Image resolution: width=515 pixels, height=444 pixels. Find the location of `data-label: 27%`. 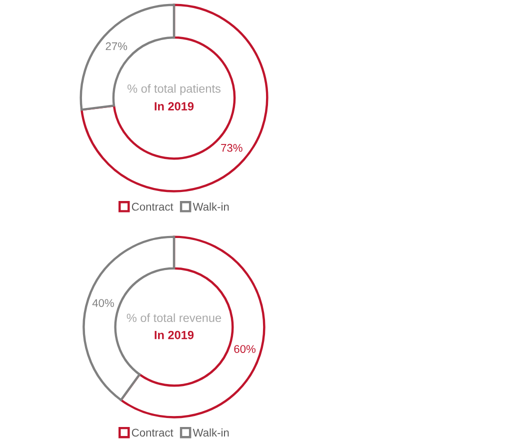

data-label: 27% is located at coordinates (117, 46).